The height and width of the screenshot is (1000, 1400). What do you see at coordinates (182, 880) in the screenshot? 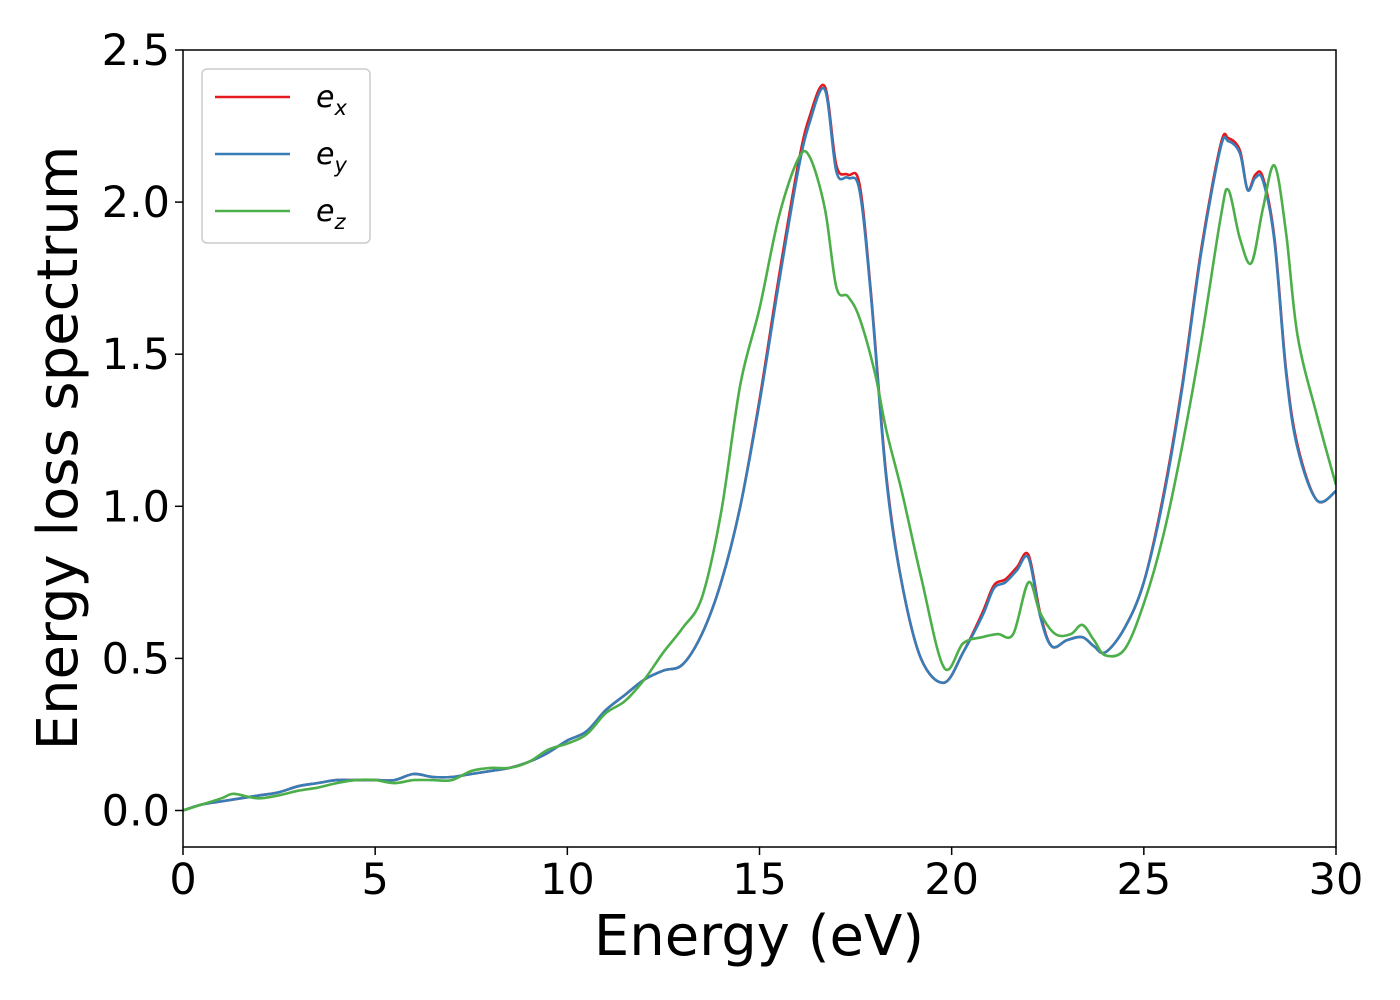
I see `x-tick-label: 0` at bounding box center [182, 880].